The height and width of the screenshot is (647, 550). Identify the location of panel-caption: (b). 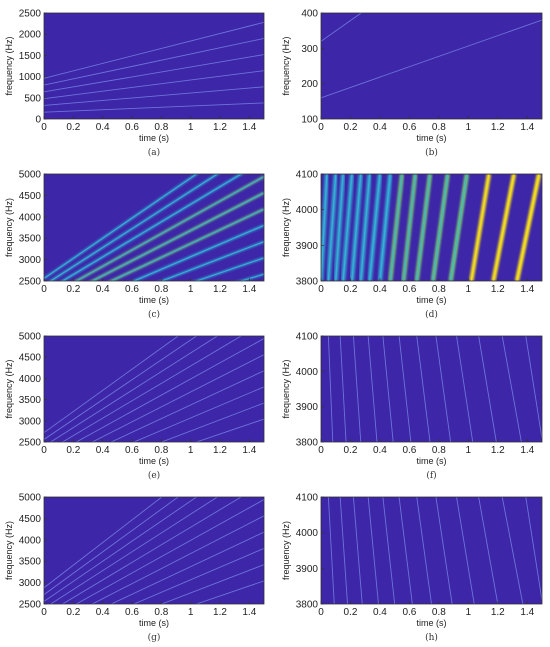
(431, 152).